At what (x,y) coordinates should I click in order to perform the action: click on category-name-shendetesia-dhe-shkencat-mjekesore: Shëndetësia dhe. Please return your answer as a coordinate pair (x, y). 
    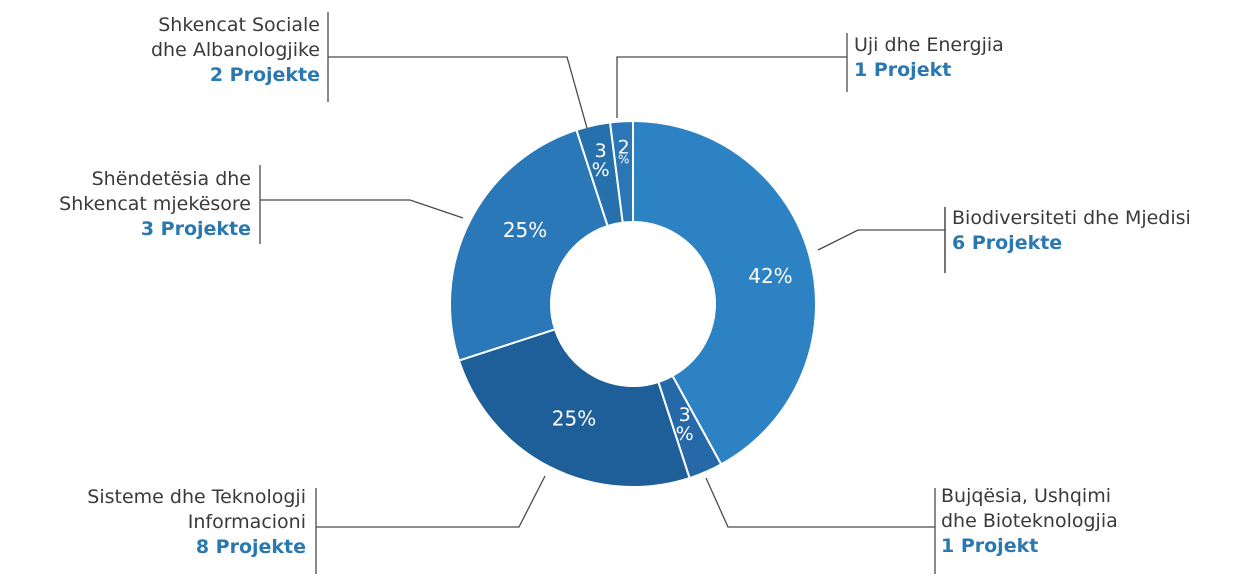
    Looking at the image, I should click on (171, 179).